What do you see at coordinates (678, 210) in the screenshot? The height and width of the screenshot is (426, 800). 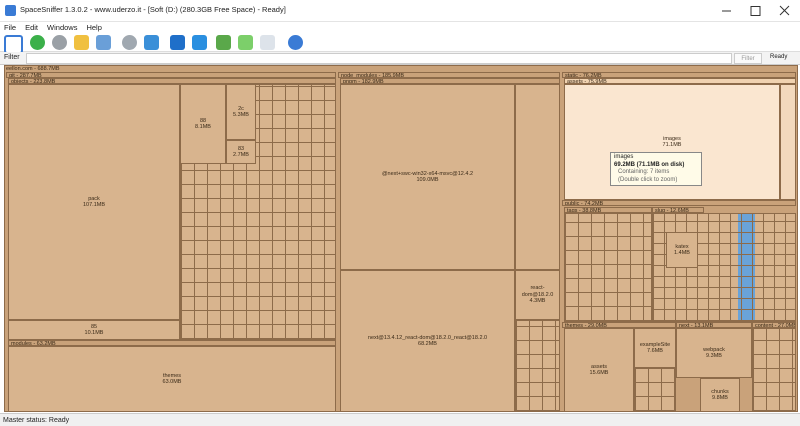 I see `folder-header: slug - 12.6MB` at bounding box center [678, 210].